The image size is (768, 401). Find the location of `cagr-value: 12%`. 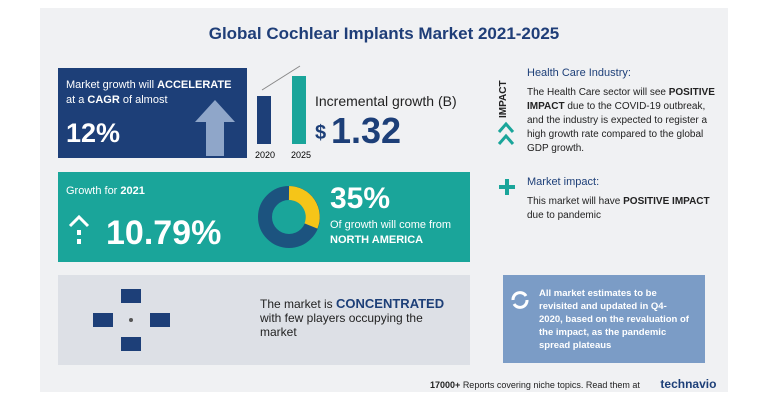

cagr-value: 12% is located at coordinates (93, 133).